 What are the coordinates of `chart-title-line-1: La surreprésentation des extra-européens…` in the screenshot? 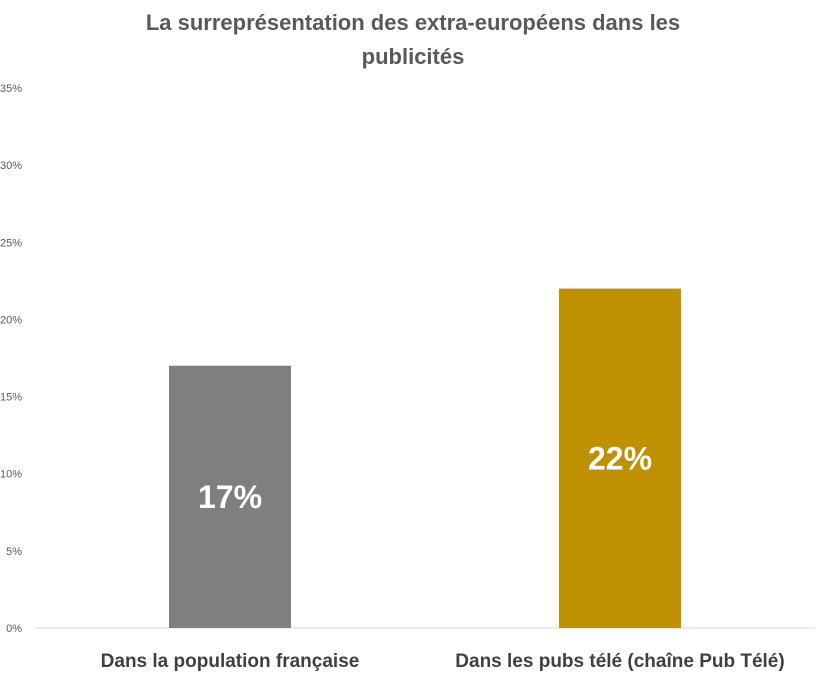 It's located at (413, 22).